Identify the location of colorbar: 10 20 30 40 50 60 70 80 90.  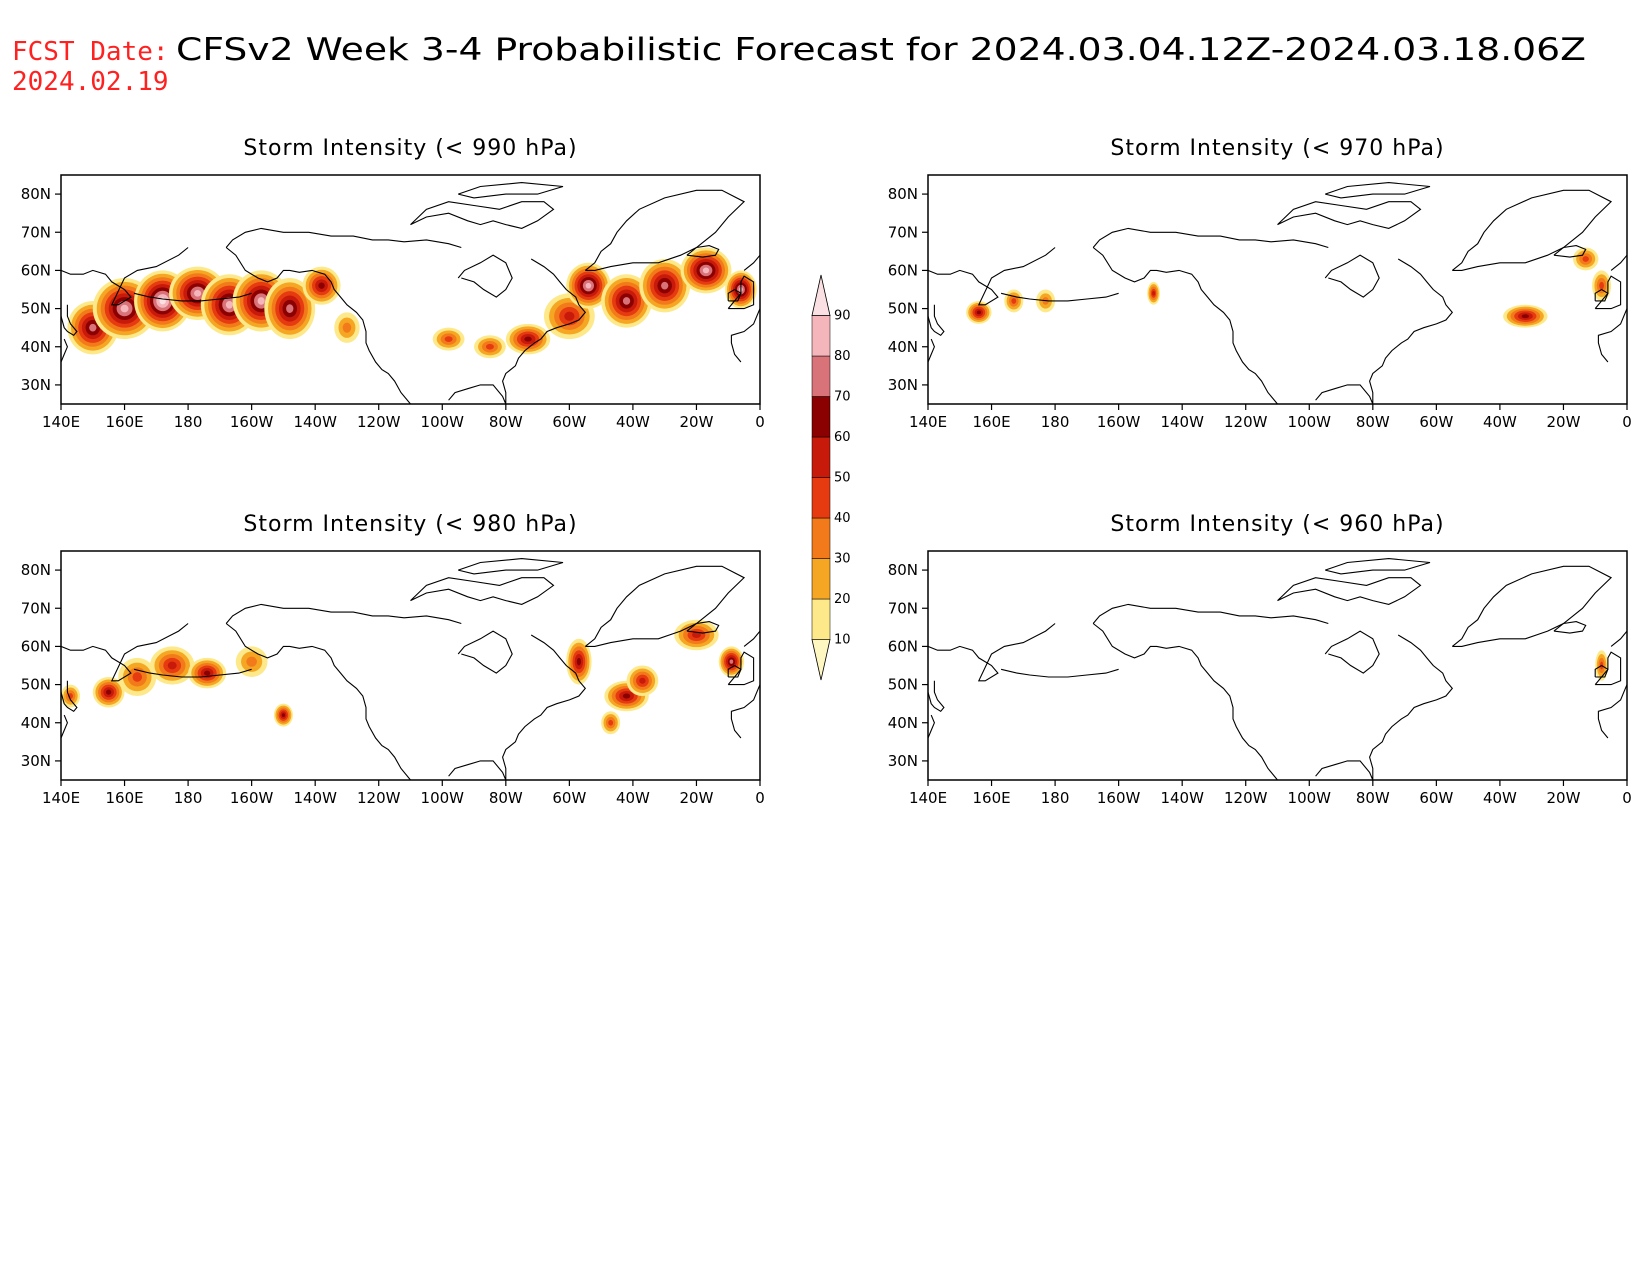
(831, 477).